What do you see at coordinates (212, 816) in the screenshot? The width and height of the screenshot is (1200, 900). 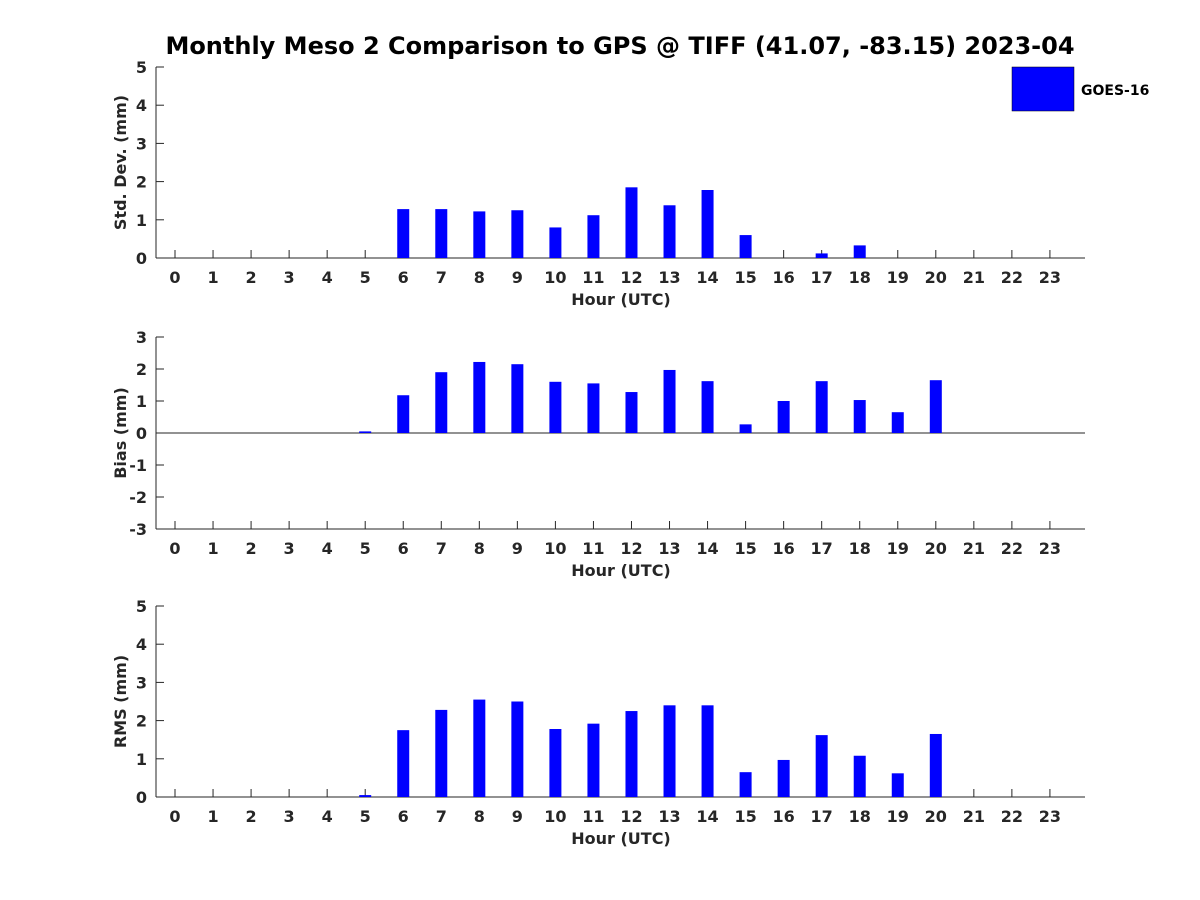 I see `rms-x-tick-label: 1` at bounding box center [212, 816].